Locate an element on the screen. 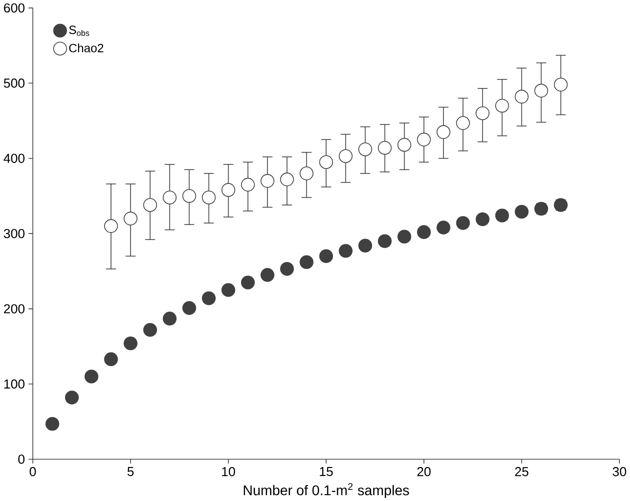  x-tick-label: 20 is located at coordinates (424, 471).